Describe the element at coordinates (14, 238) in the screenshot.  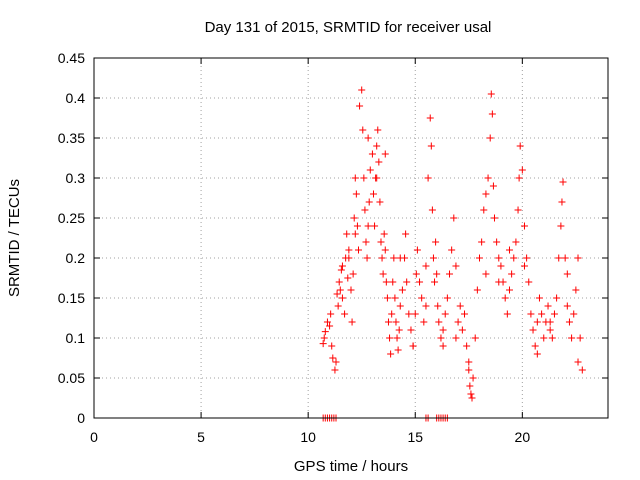
I see `y-axis-label: SRMTID / TECUs` at that location.